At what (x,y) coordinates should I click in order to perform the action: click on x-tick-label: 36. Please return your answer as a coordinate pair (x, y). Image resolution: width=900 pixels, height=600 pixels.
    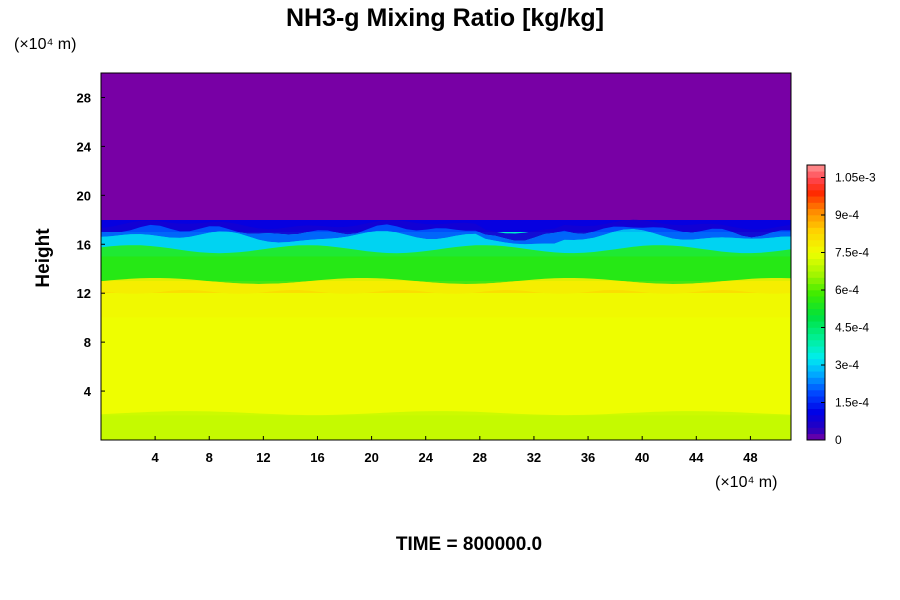
    Looking at the image, I should click on (588, 457).